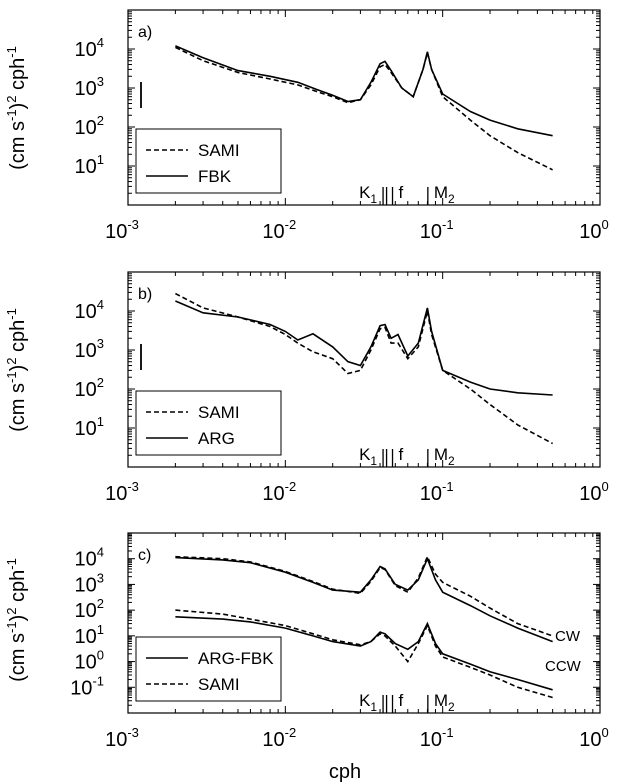  Describe the element at coordinates (345, 771) in the screenshot. I see `x-axis-label: cph` at that location.